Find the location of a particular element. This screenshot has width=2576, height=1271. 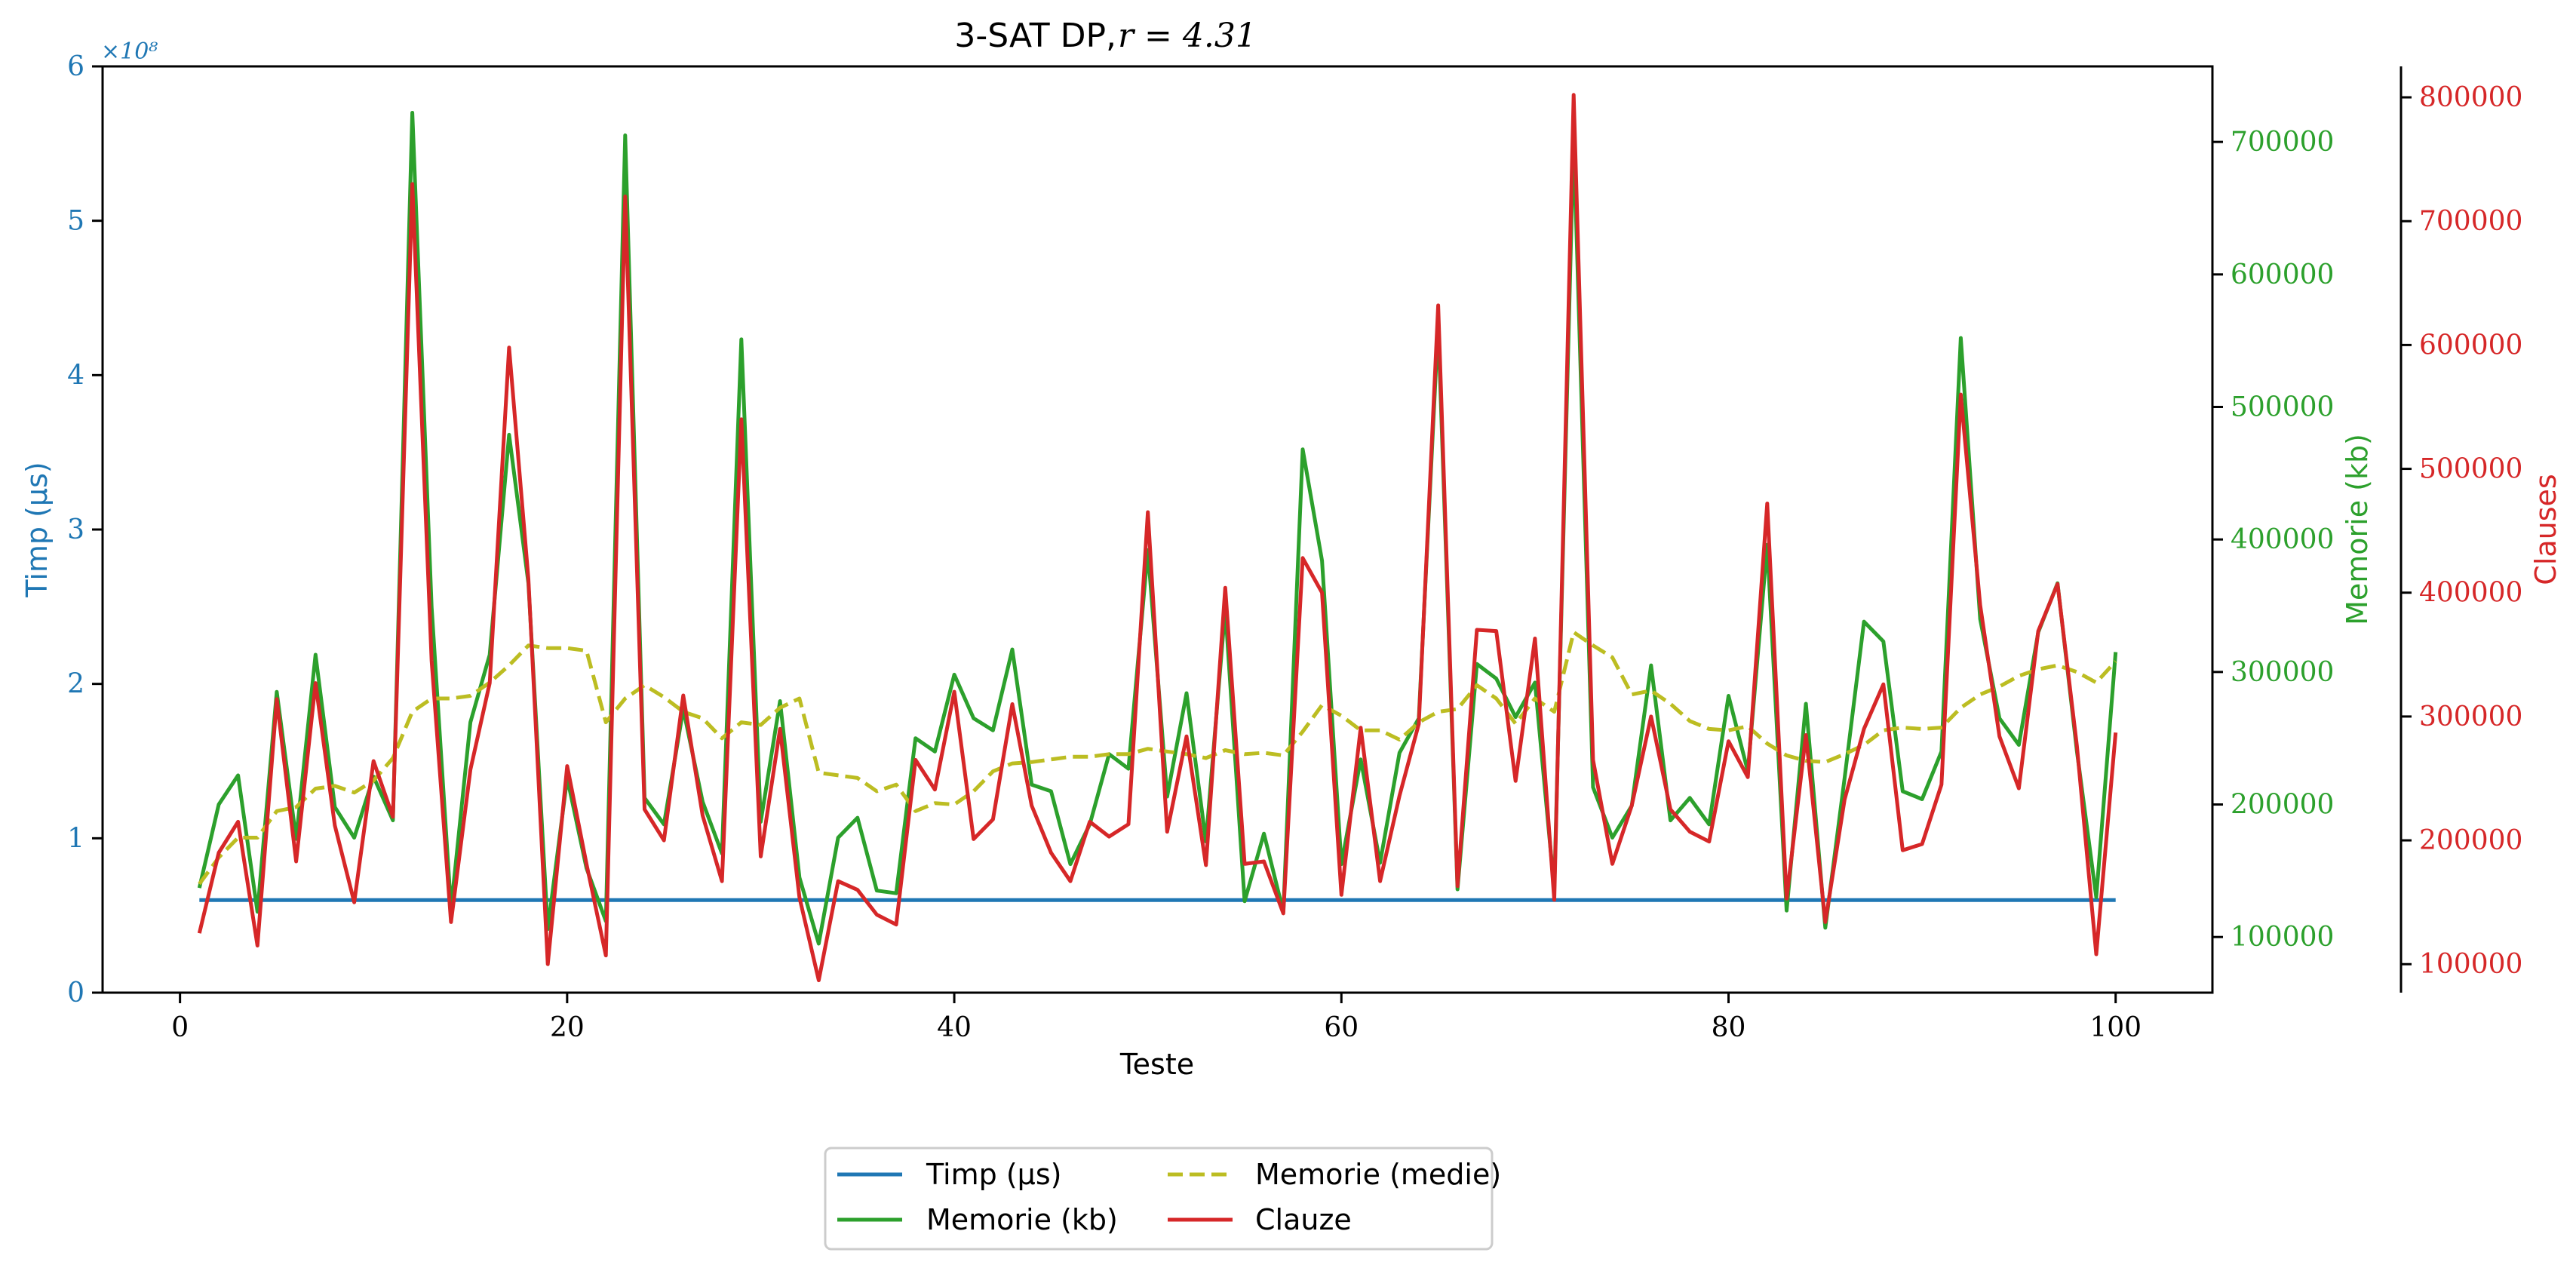

x-axis: 0 20 40 60 80 100 is located at coordinates (1156, 1018).